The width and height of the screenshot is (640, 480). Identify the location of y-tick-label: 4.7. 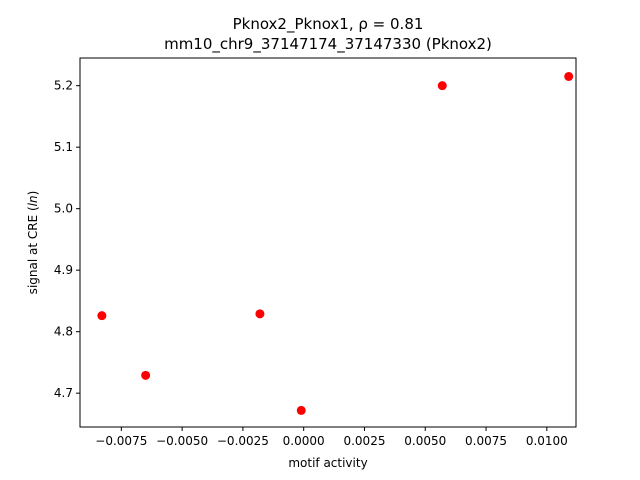
(63, 393).